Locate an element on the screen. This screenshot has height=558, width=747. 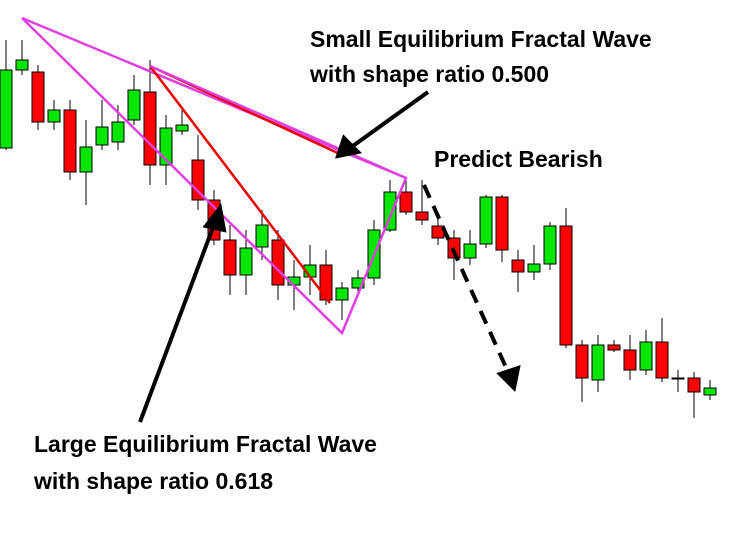
arrow-small is located at coordinates (389, 120).